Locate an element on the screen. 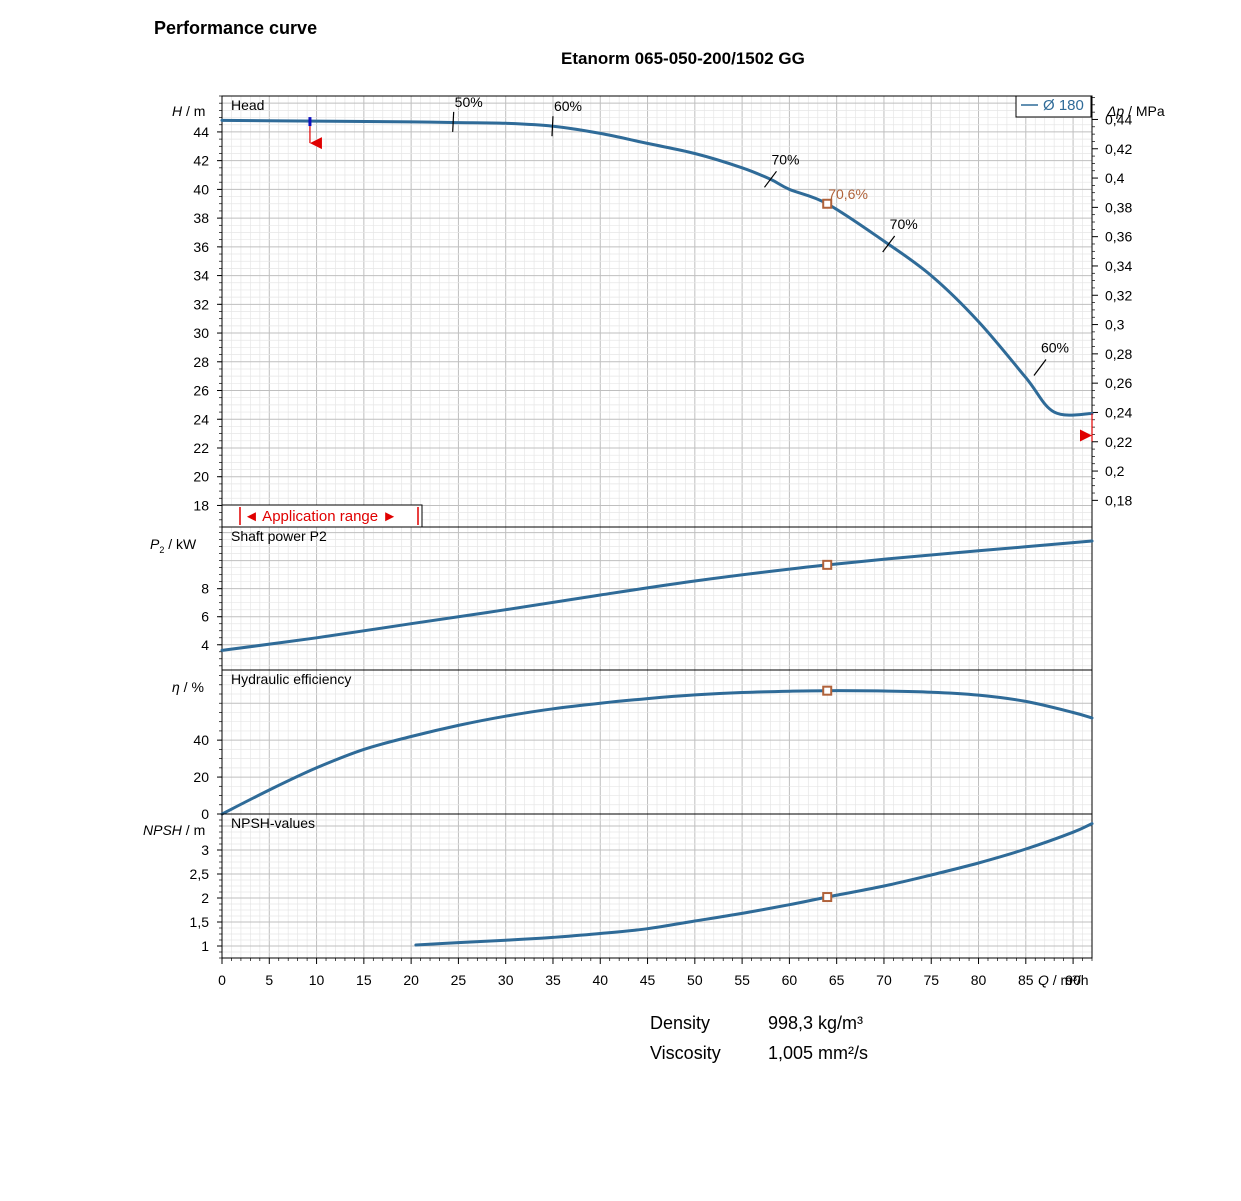 The image size is (1241, 1201). y-tick-label: 6 is located at coordinates (205, 617).